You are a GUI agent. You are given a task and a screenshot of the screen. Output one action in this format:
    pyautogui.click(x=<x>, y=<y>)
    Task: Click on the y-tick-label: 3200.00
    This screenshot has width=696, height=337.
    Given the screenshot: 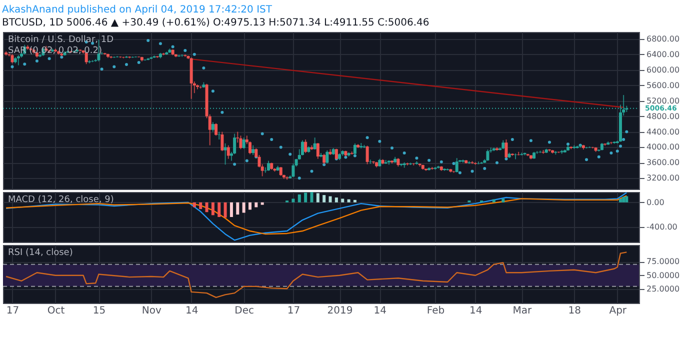 What is the action you would take?
    pyautogui.click(x=663, y=178)
    